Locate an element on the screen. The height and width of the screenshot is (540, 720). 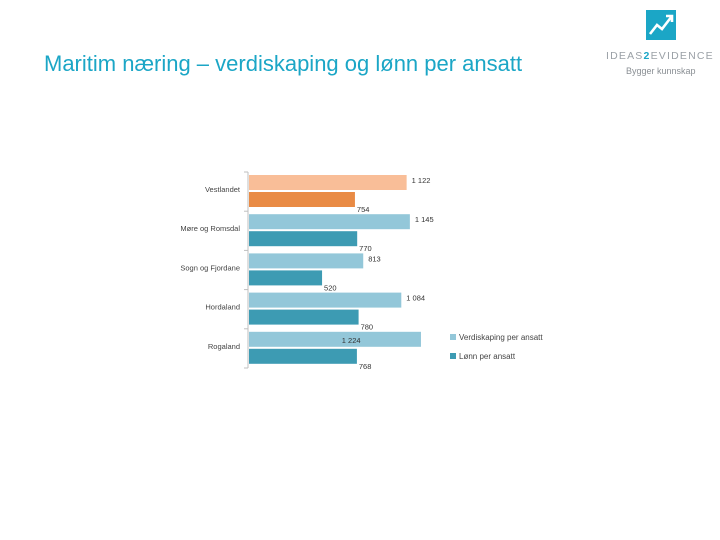
logo-name-accent: 2 is located at coordinates (647, 56).